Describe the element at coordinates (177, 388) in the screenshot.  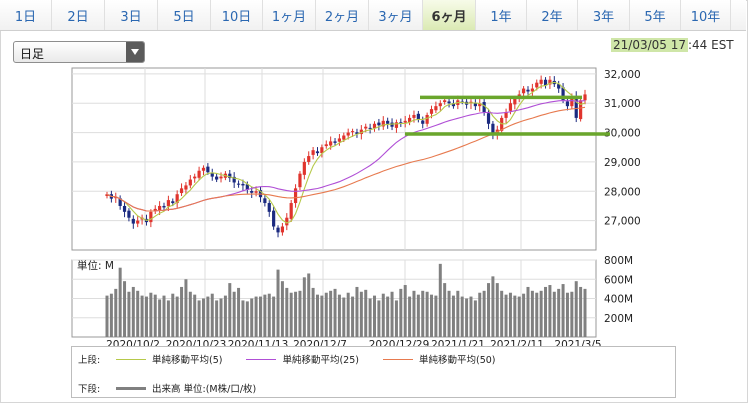
I see `legend-lower-row: 下段: 出来高 単位:(M株/口/枚)` at that location.